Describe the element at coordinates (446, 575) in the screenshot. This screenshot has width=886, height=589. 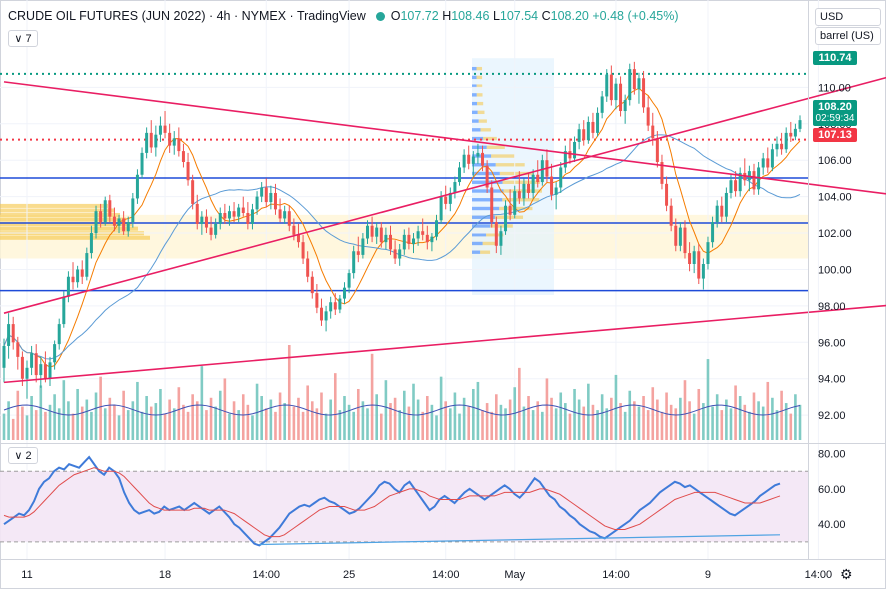
I see `time-tick-label: 14:00` at that location.